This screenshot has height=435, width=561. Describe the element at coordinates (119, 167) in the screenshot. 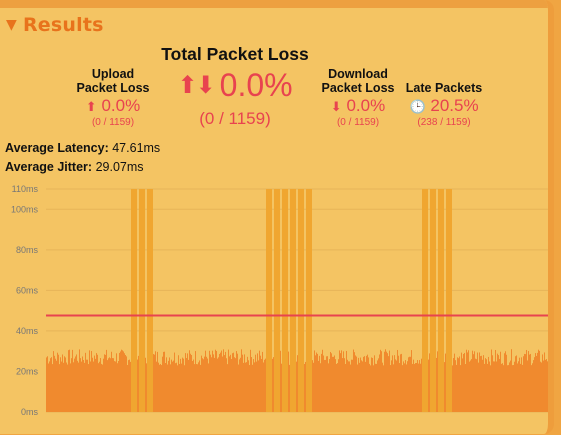

I see `average-jitter-value: 29.07ms` at that location.